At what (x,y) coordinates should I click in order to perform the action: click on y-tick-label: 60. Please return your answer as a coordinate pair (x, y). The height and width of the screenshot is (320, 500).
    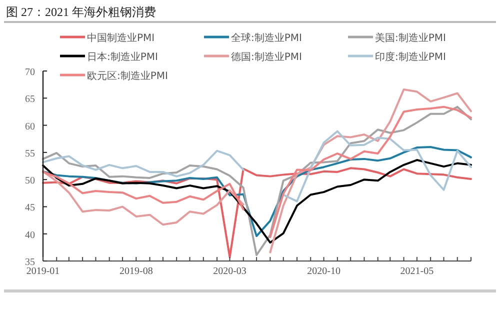
    Looking at the image, I should click on (30, 126).